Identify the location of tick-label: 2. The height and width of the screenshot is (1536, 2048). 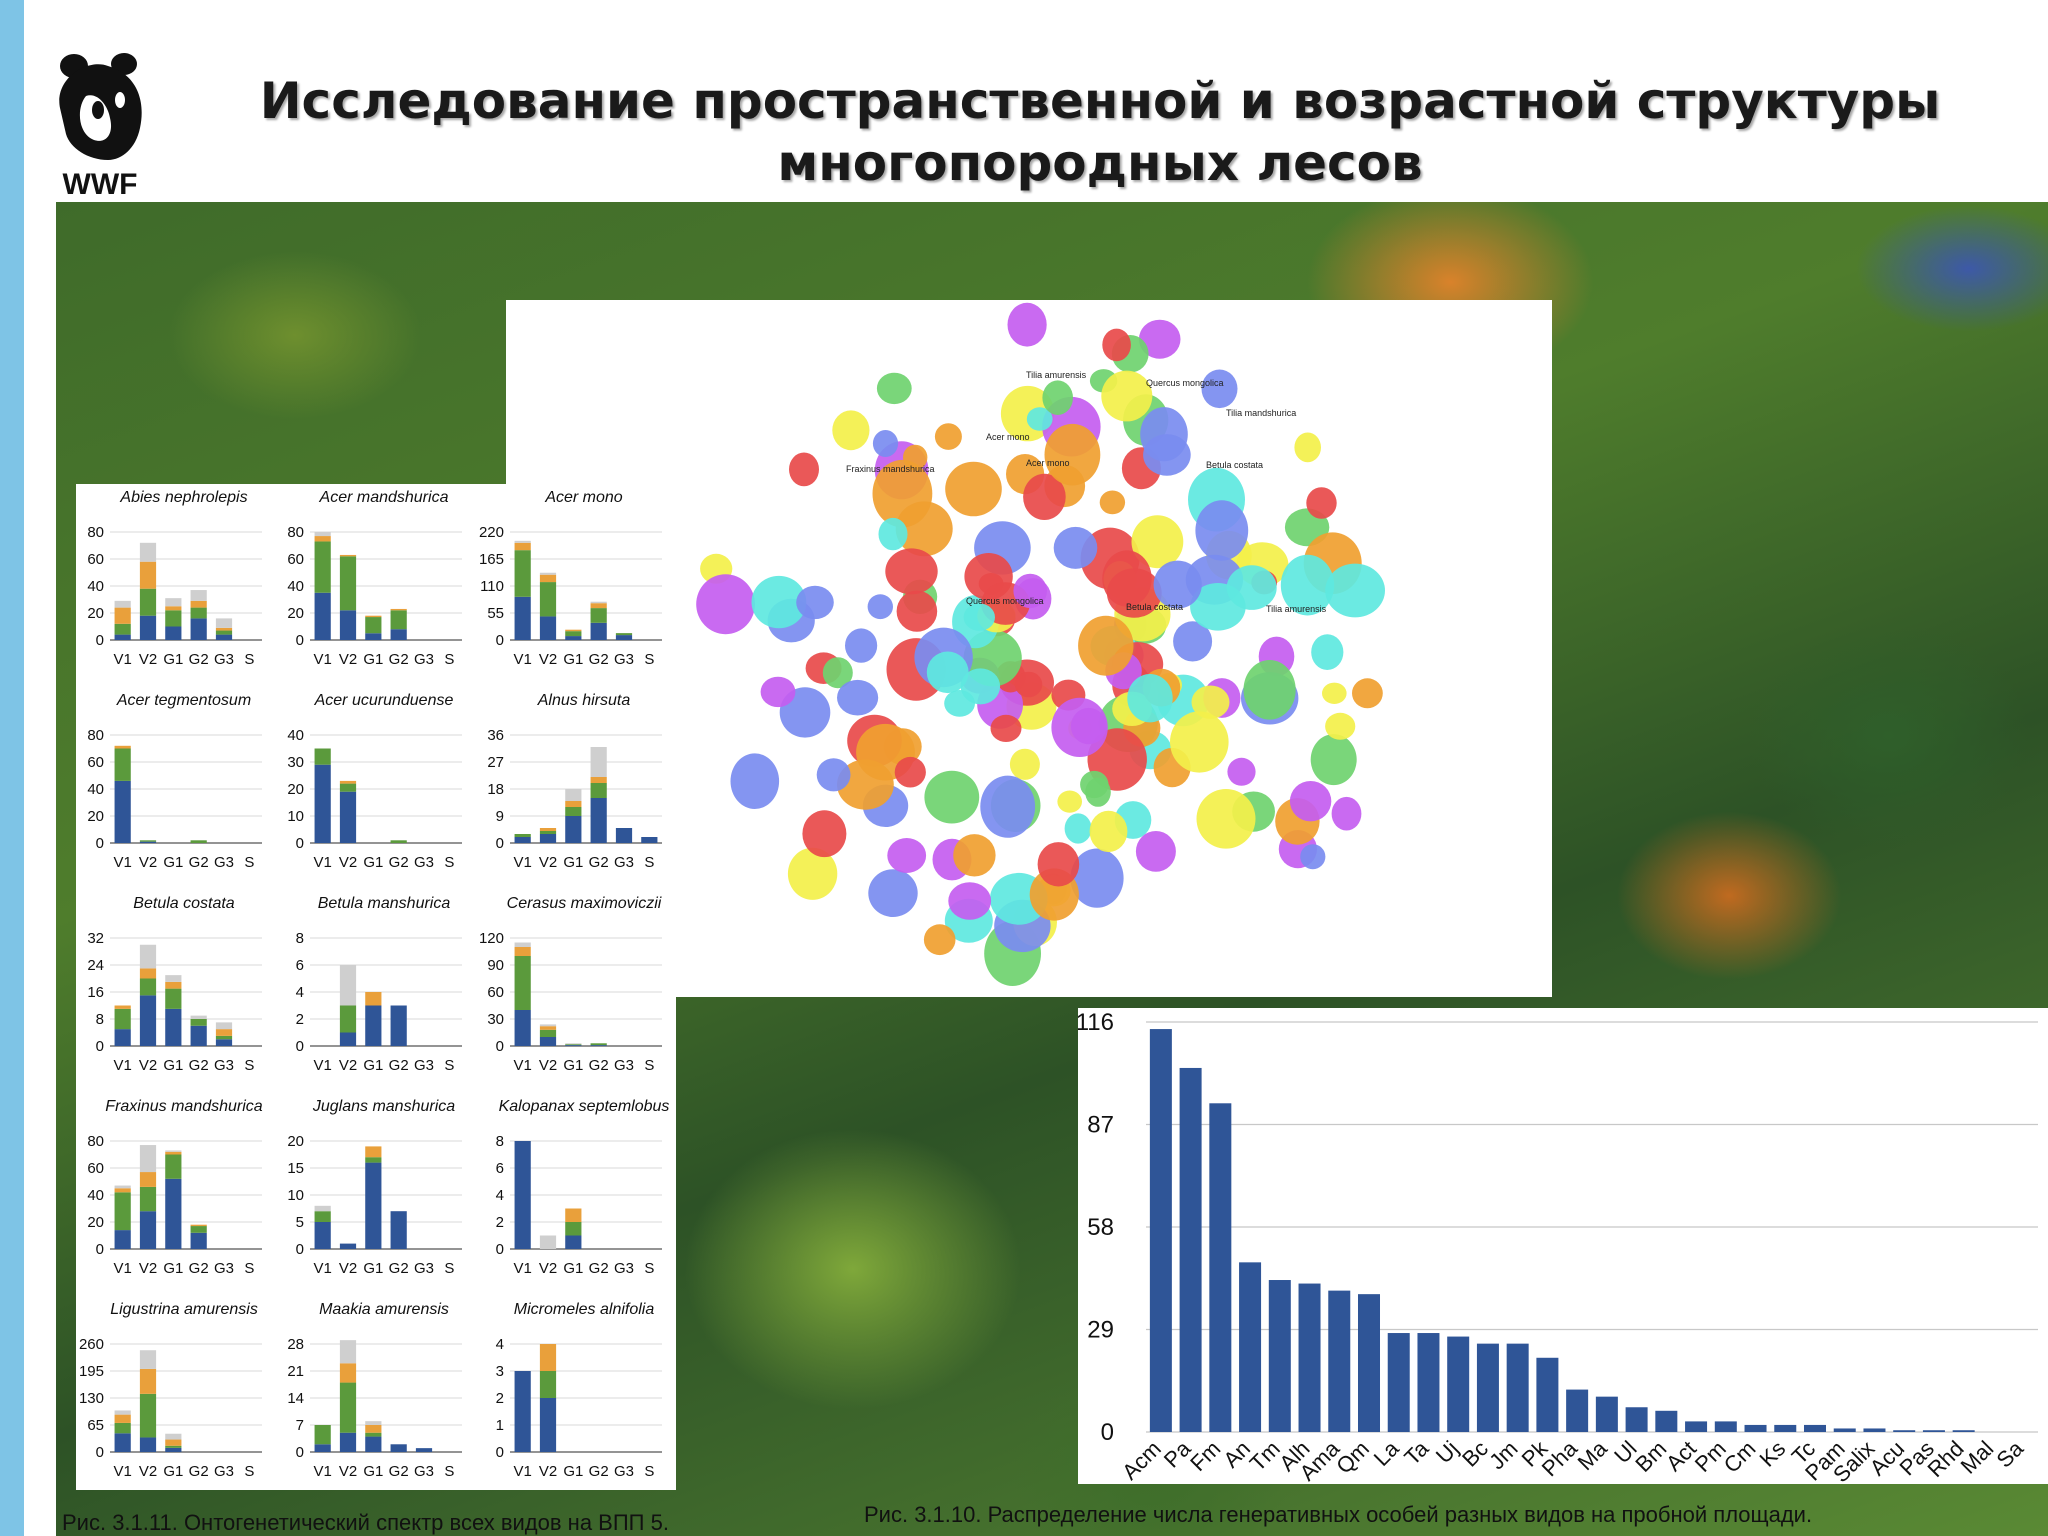
(500, 1222).